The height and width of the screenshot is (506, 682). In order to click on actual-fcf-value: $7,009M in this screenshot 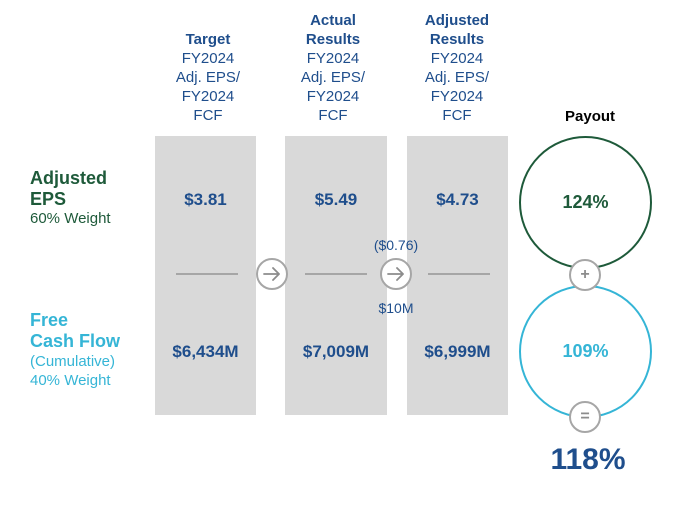, I will do `click(336, 351)`.